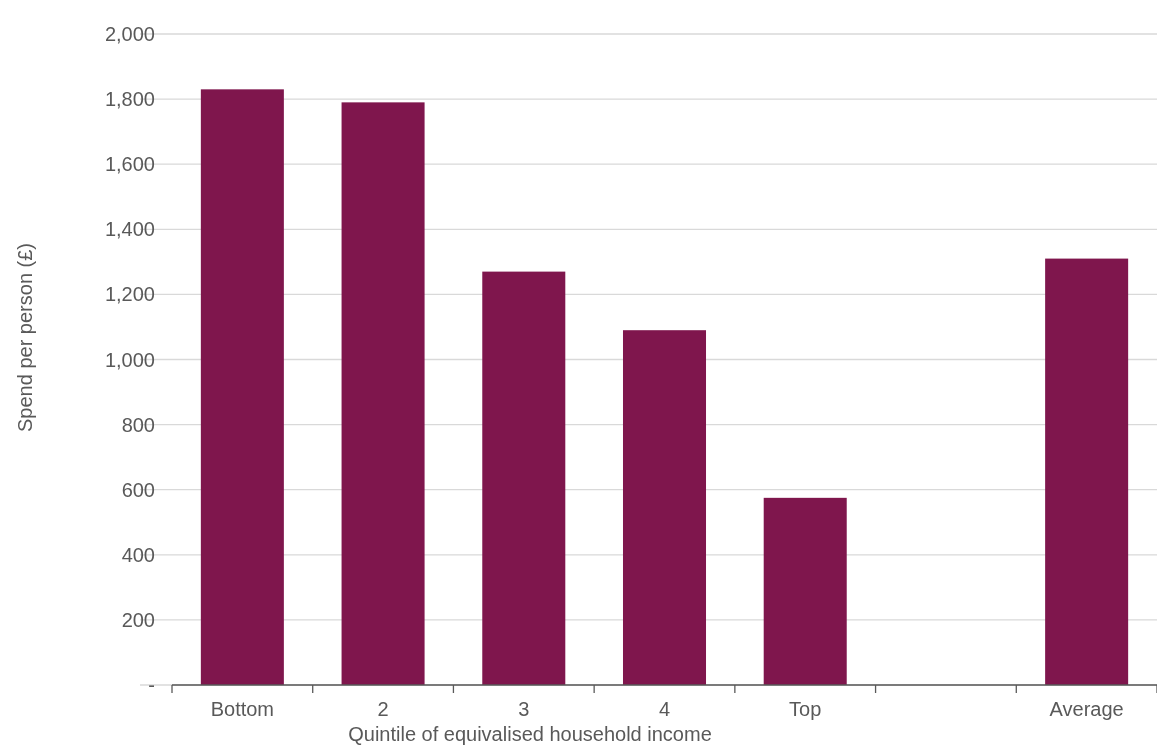 This screenshot has height=749, width=1157. What do you see at coordinates (129, 359) in the screenshot?
I see `y-tick-label: 1,000` at bounding box center [129, 359].